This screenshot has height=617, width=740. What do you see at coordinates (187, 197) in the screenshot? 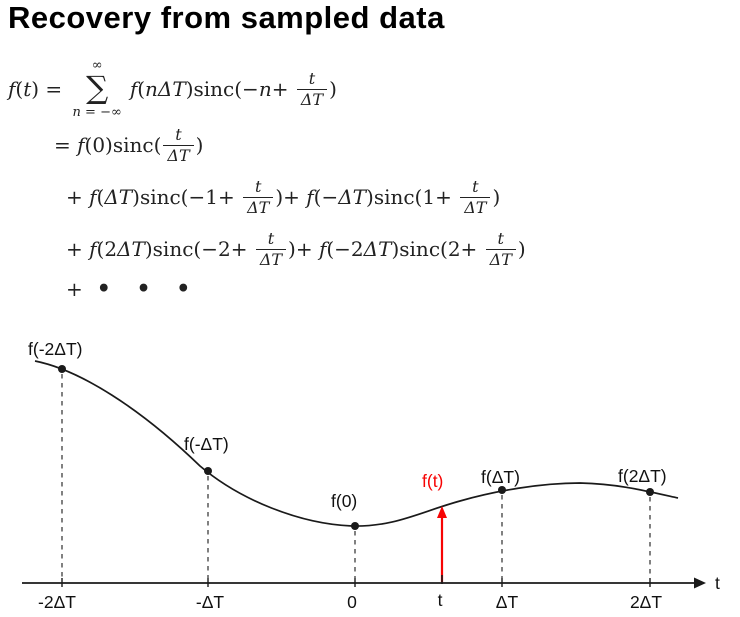
I see `math-text: )sinc(−1+` at bounding box center [187, 197].